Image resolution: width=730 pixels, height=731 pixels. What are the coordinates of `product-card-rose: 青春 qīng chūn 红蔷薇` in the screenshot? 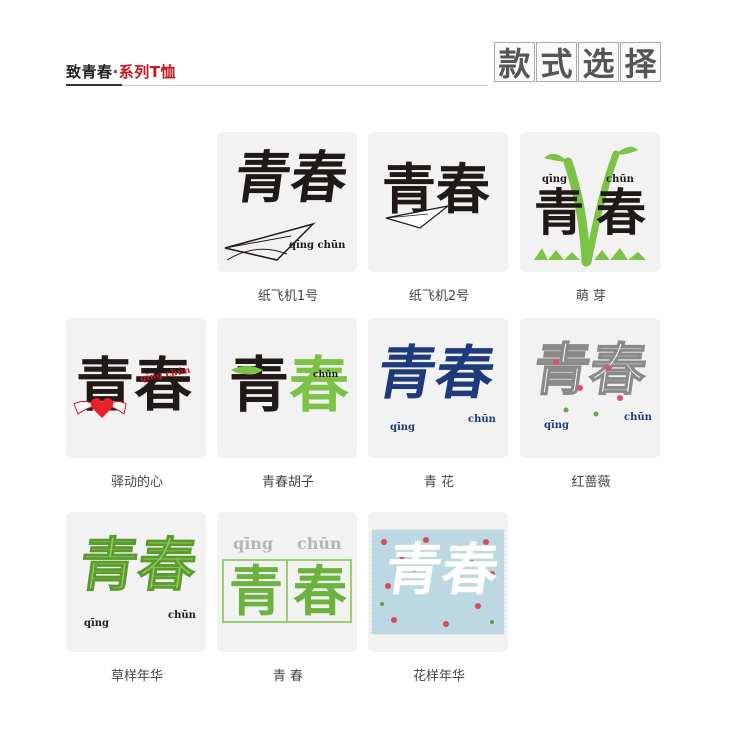 It's located at (591, 404).